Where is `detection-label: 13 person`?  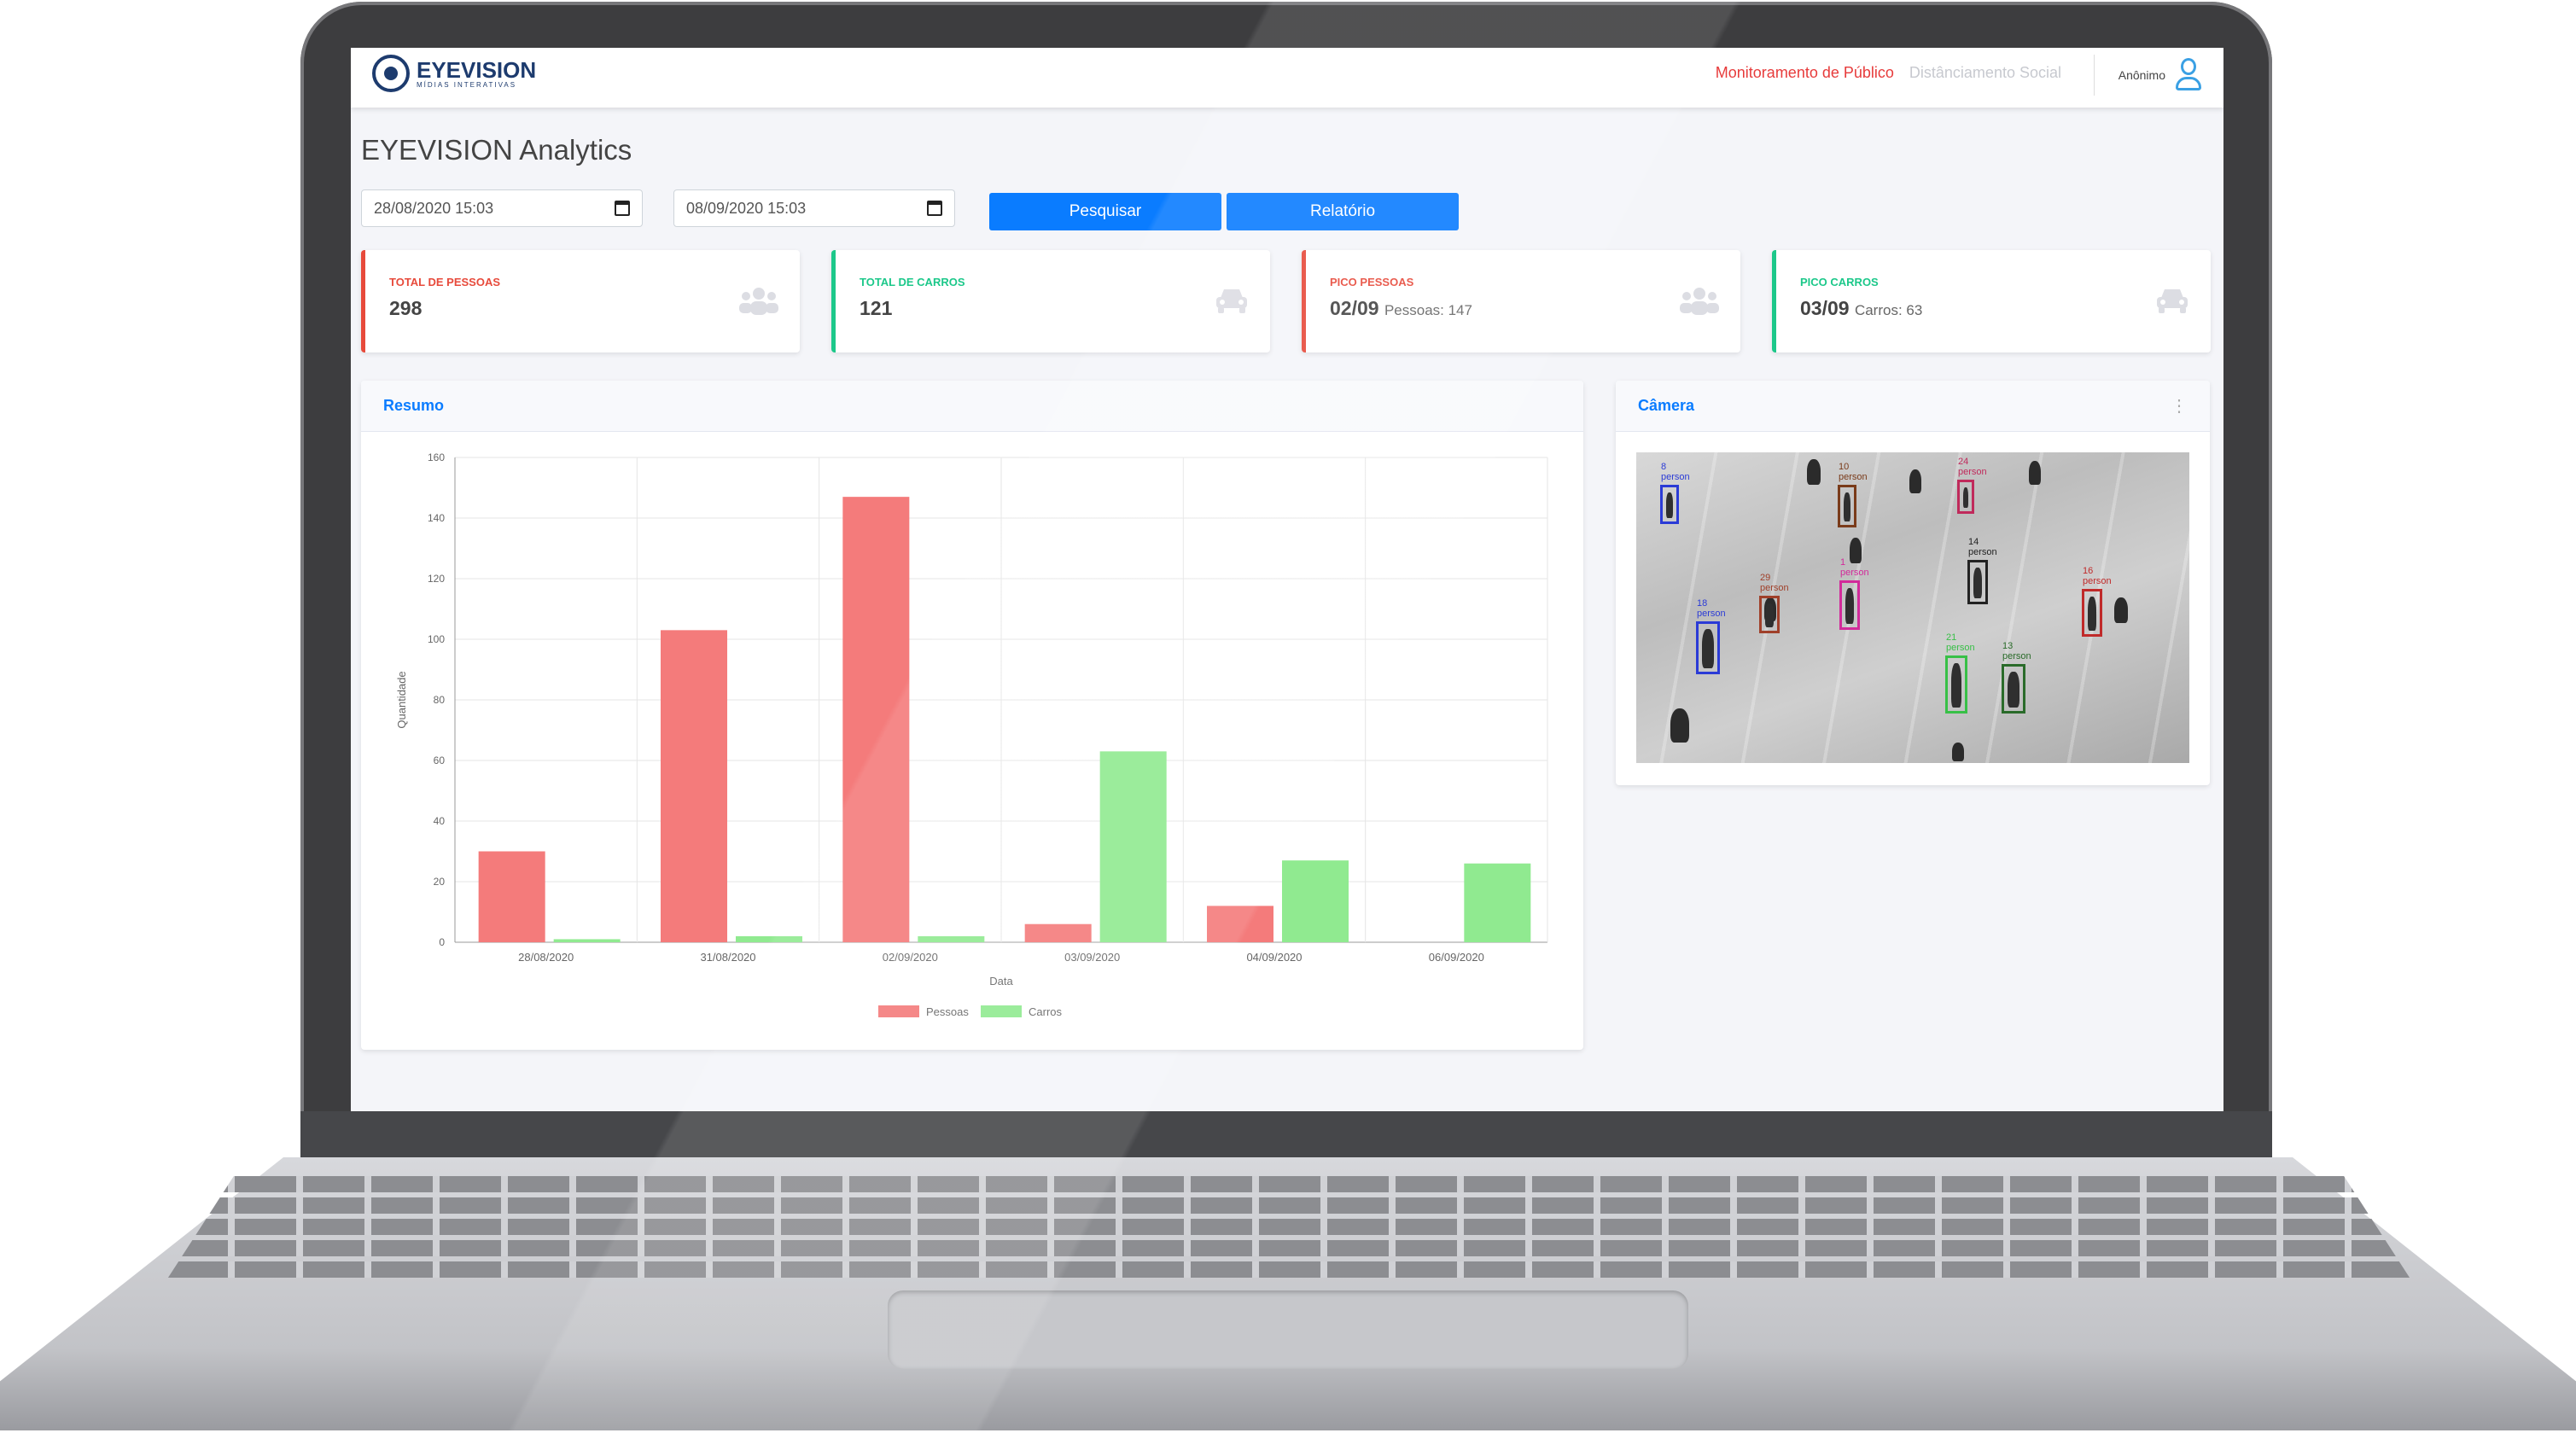
detection-label: 13 person is located at coordinates (2016, 651).